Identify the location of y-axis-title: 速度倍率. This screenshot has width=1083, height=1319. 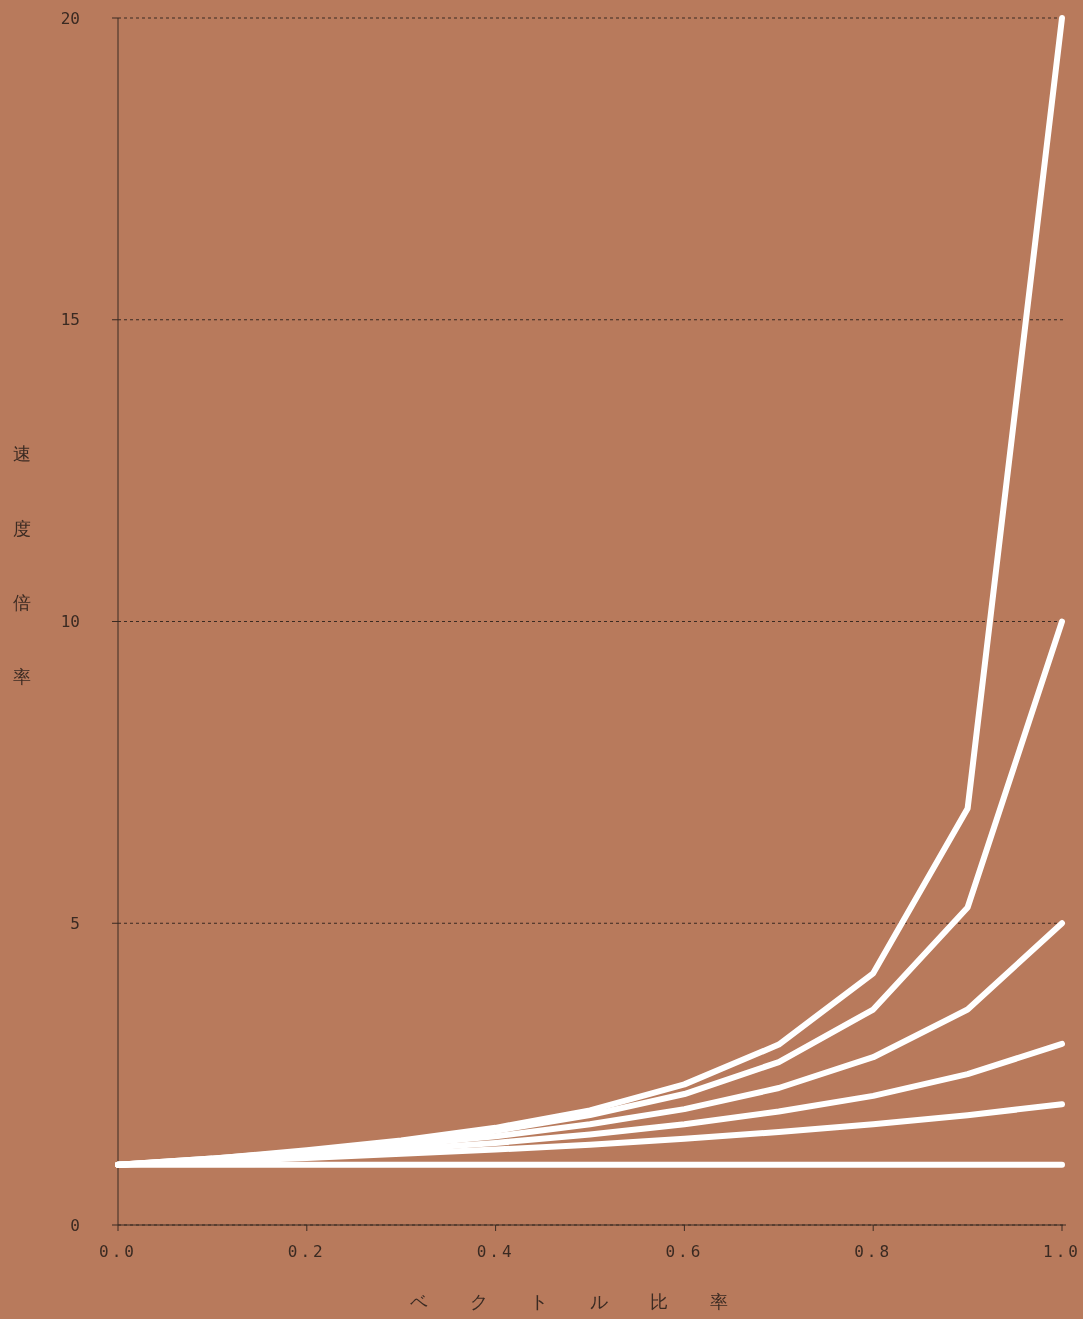
(22, 578).